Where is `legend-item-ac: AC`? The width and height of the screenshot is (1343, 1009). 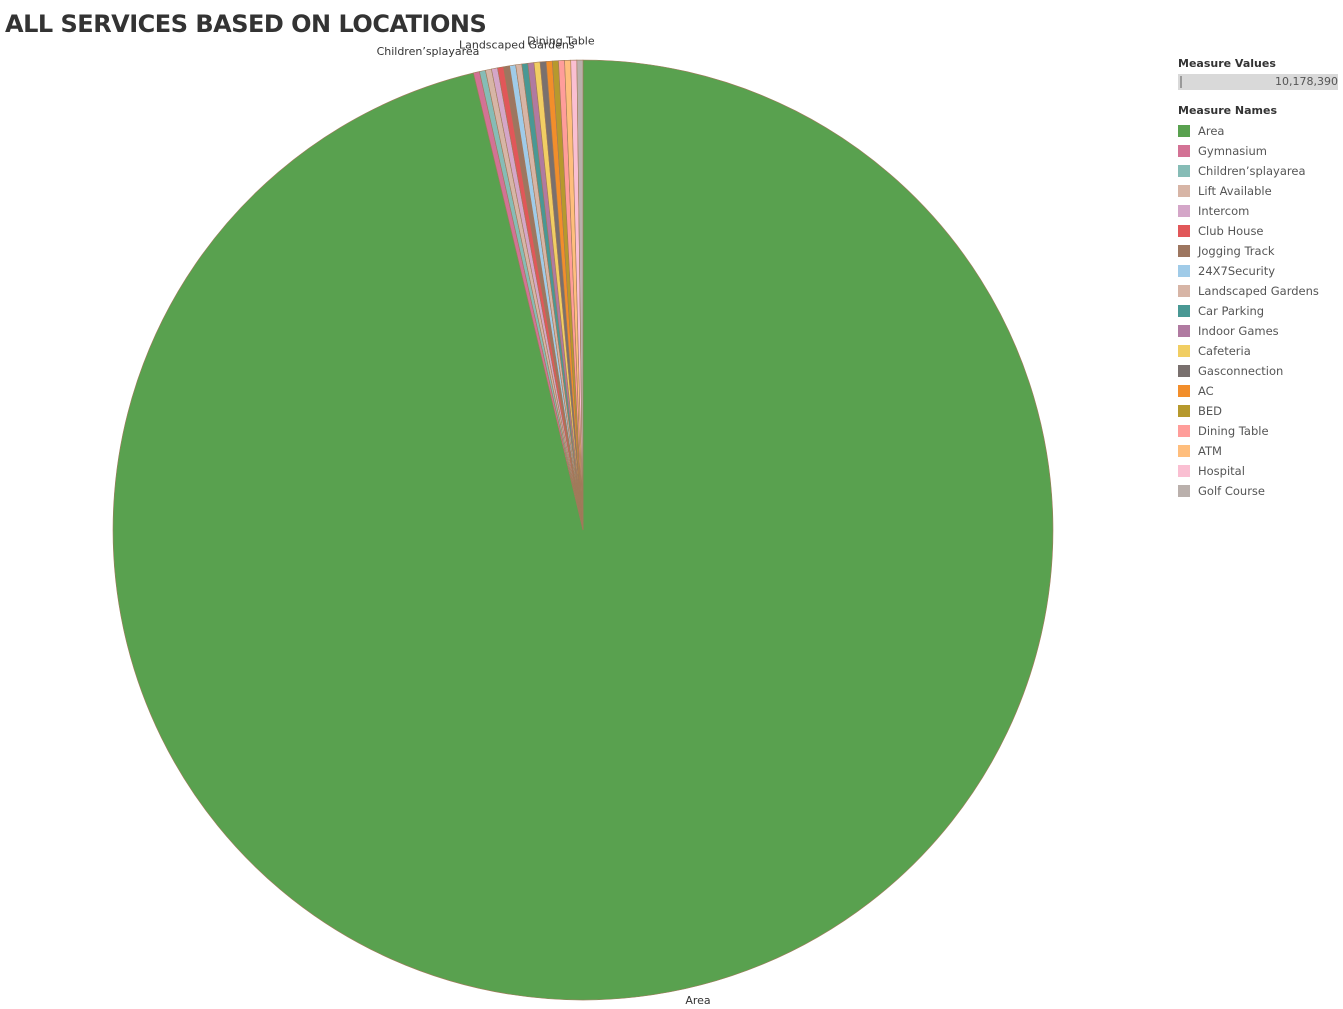
legend-item-ac: AC is located at coordinates (1258, 391).